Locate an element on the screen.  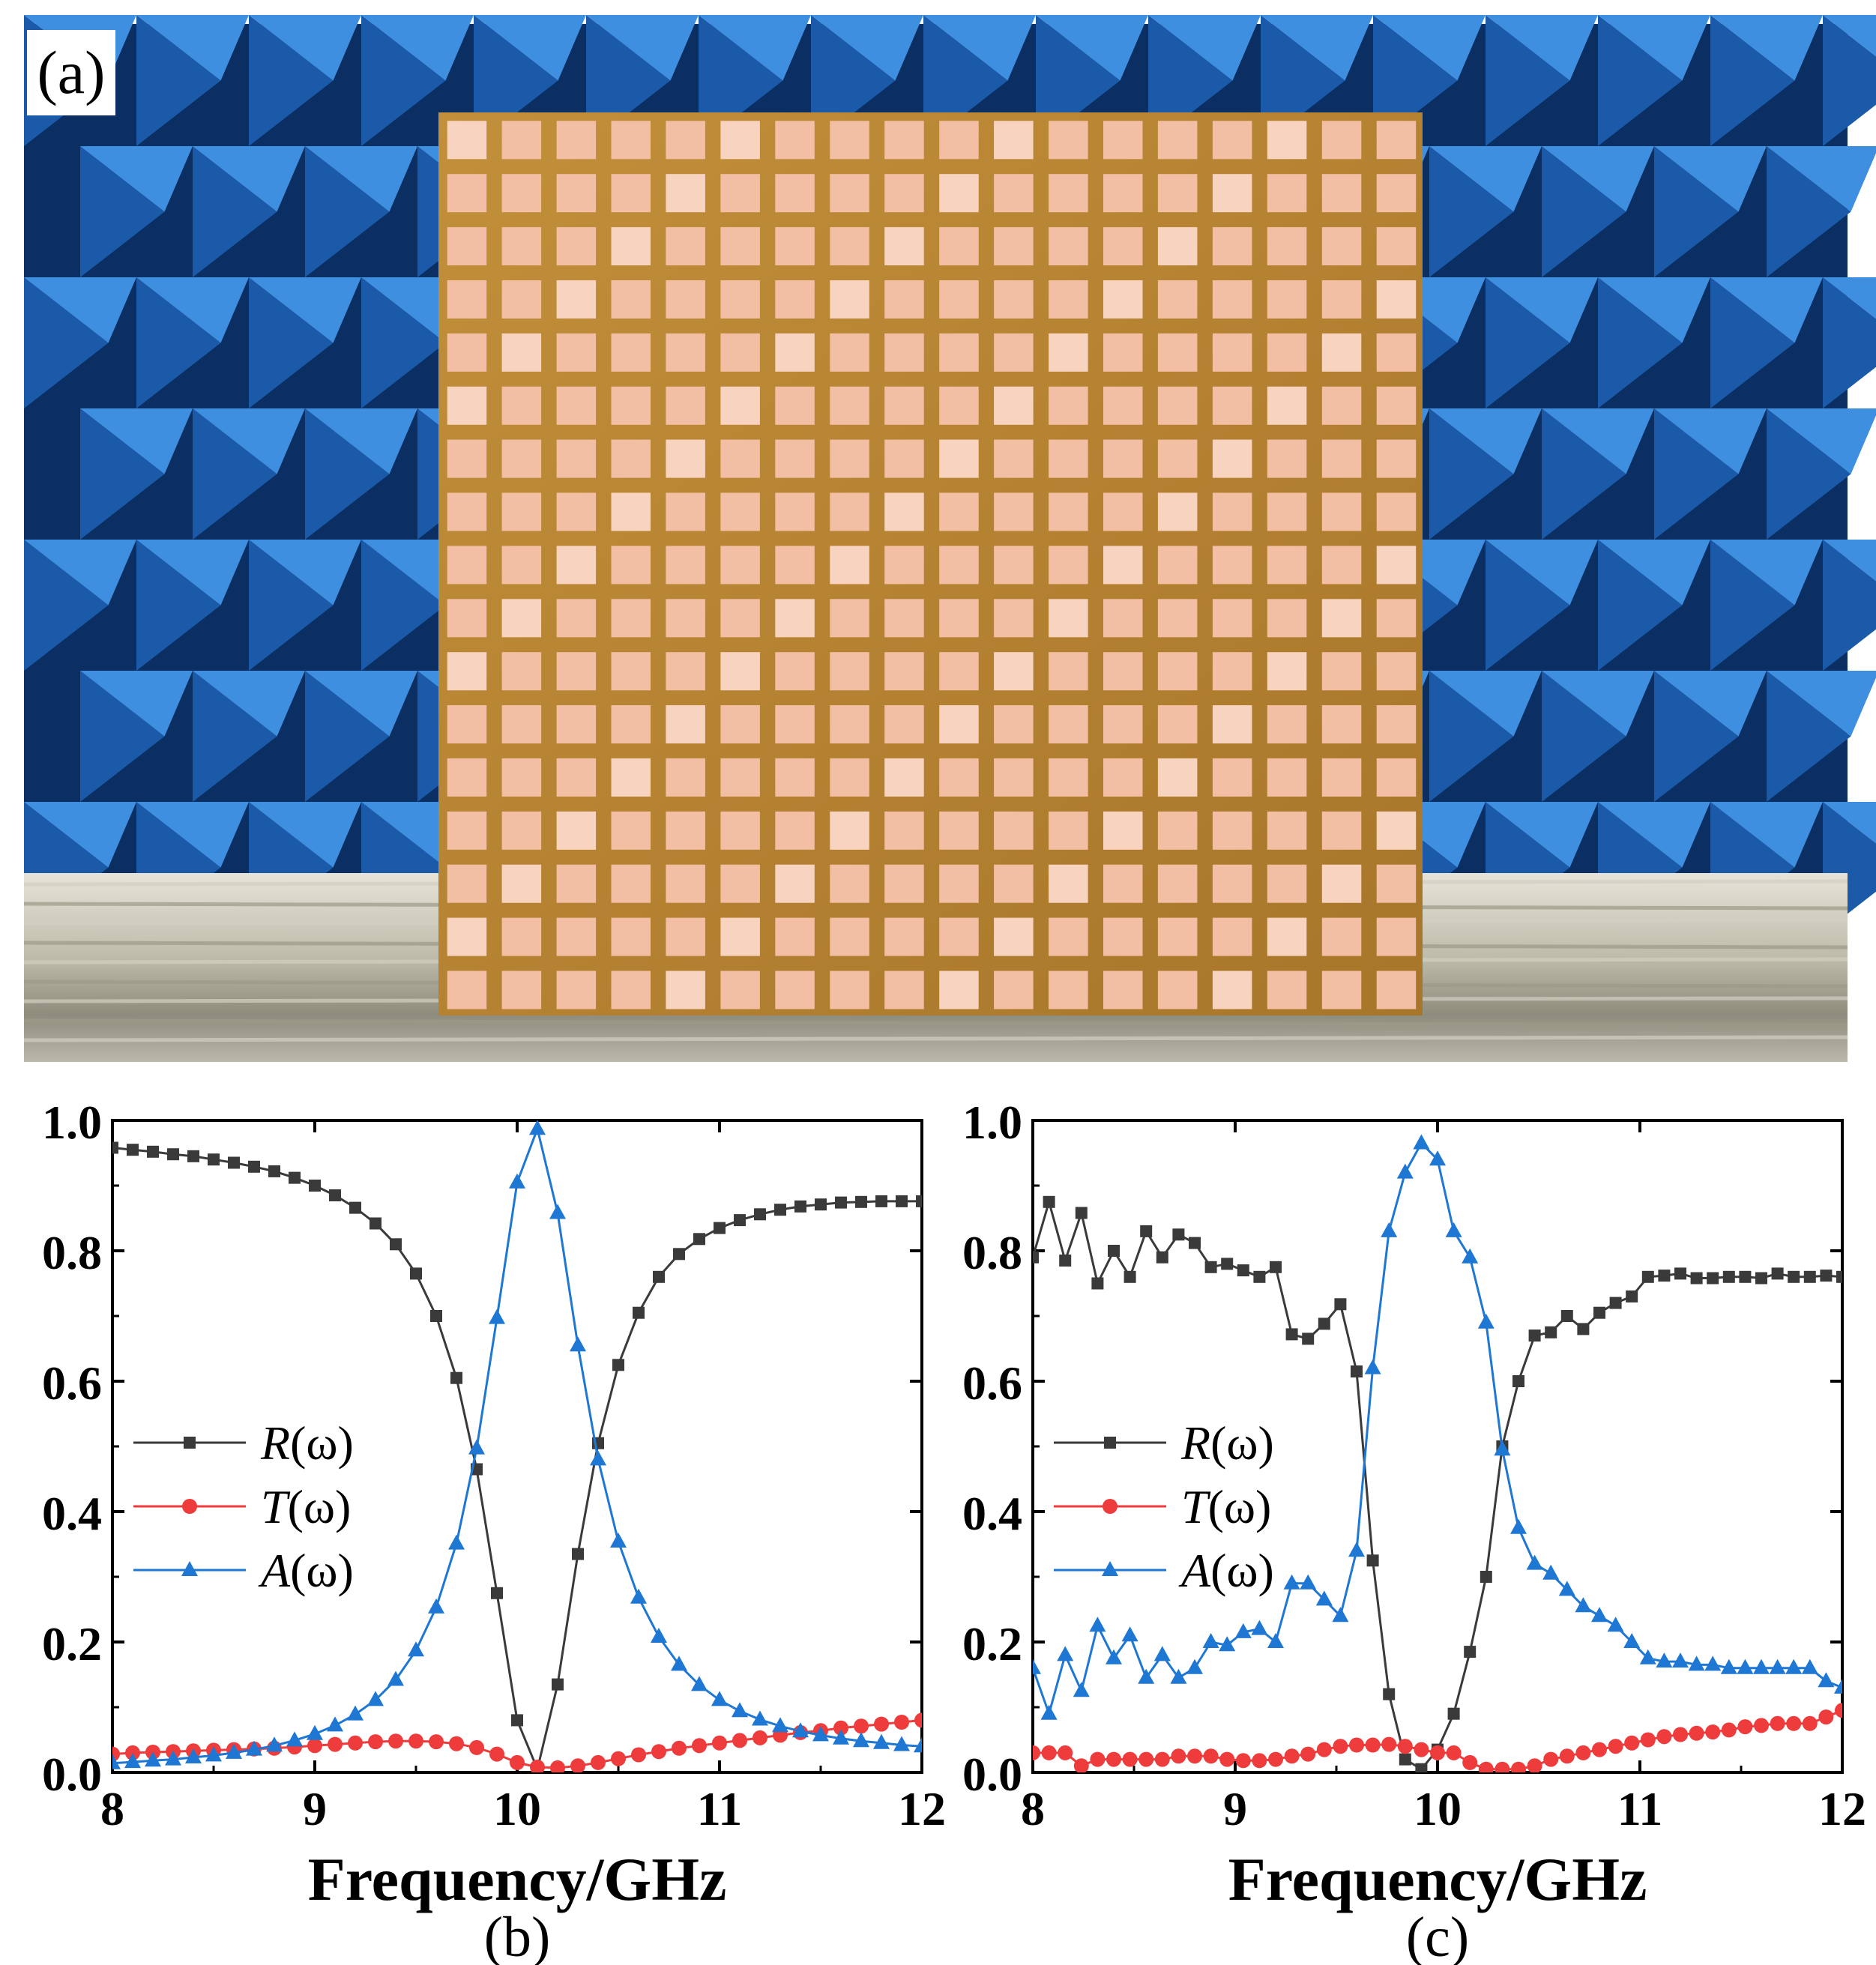
chart-c-plot-area is located at coordinates (1438, 1453).